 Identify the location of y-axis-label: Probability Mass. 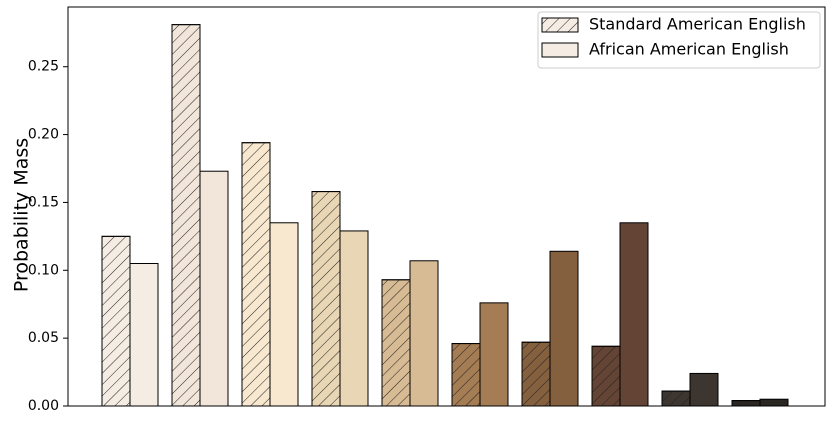
(22, 215).